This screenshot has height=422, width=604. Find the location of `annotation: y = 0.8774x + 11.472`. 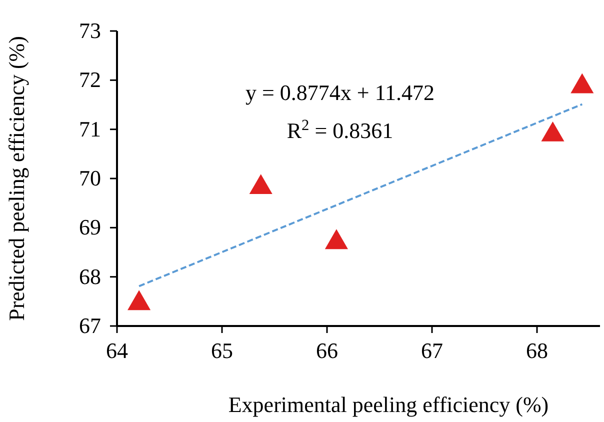

annotation: y = 0.8774x + 11.472 is located at coordinates (340, 92).